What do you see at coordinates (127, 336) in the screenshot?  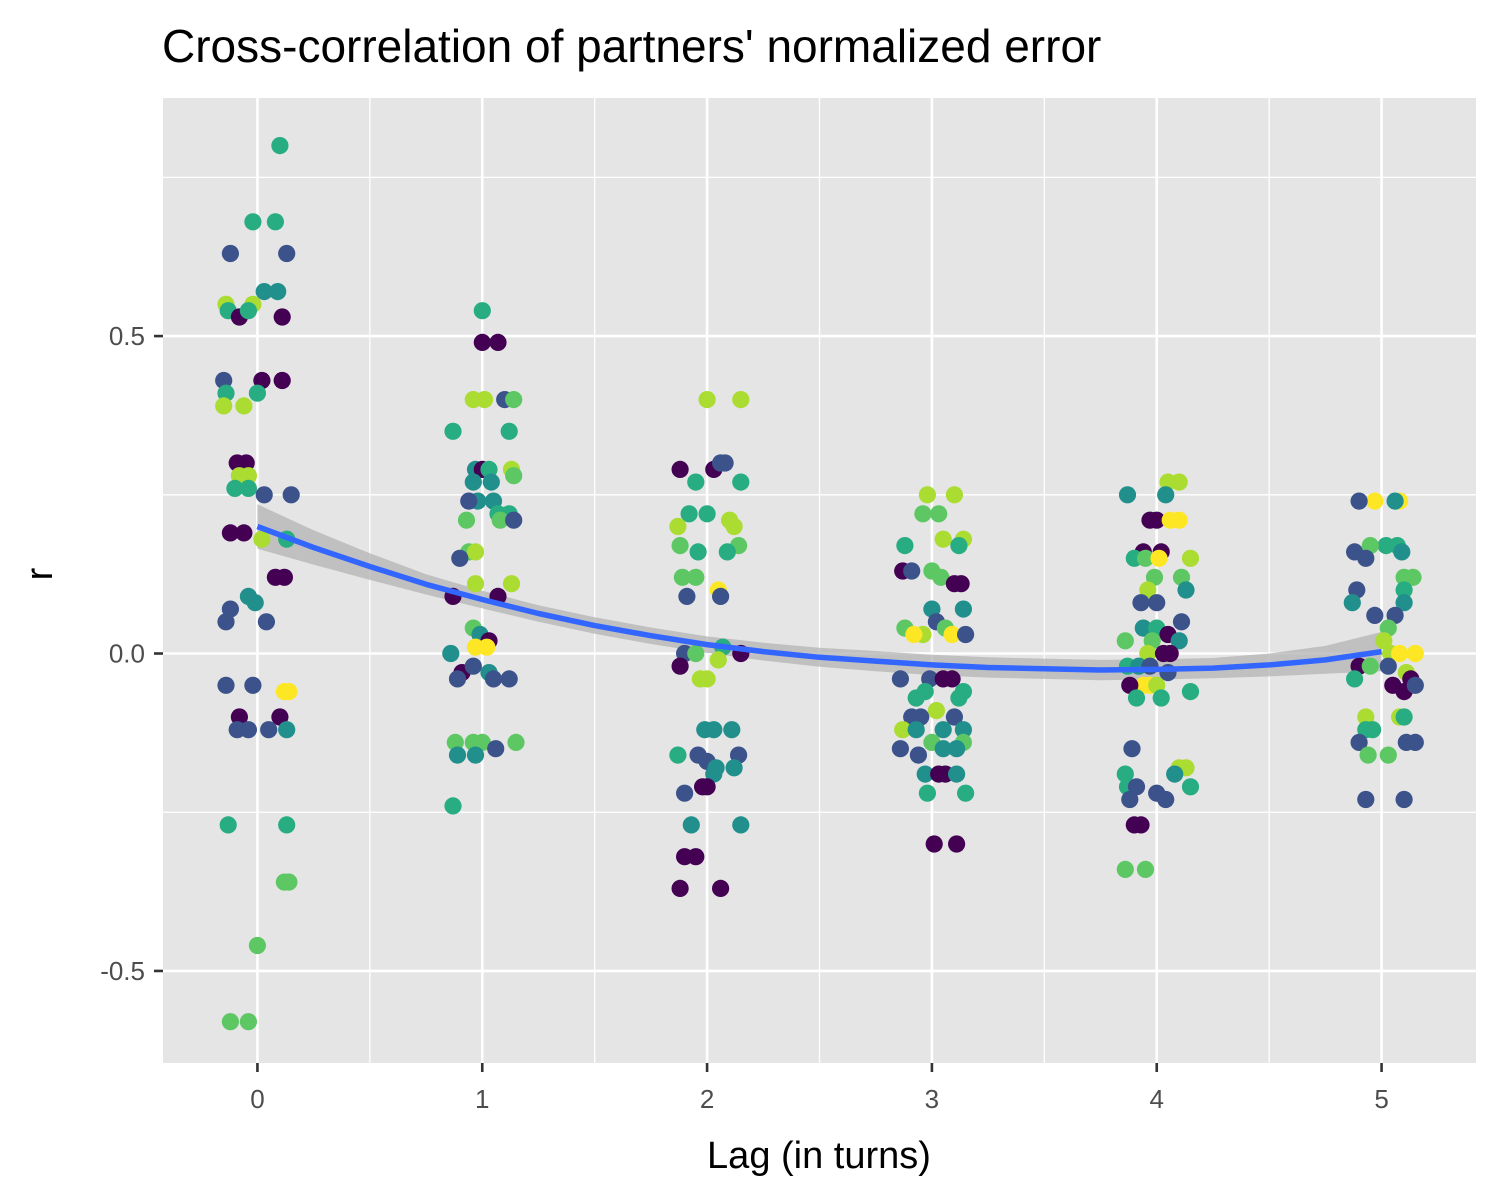 I see `y-tick-label: 0.5` at bounding box center [127, 336].